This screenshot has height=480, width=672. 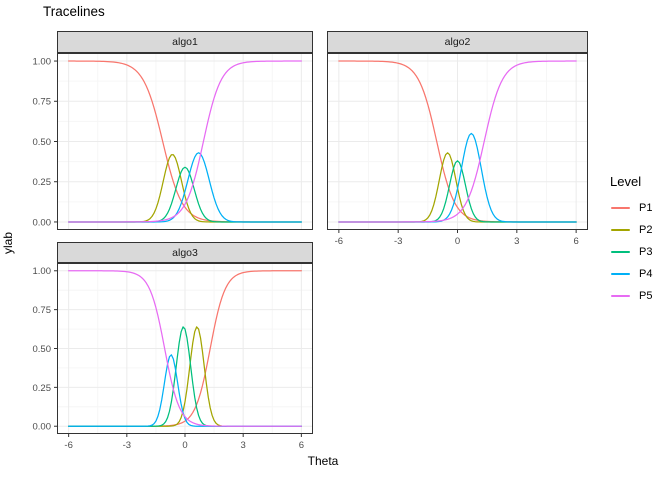 What do you see at coordinates (646, 296) in the screenshot?
I see `legend-entry-label: P5` at bounding box center [646, 296].